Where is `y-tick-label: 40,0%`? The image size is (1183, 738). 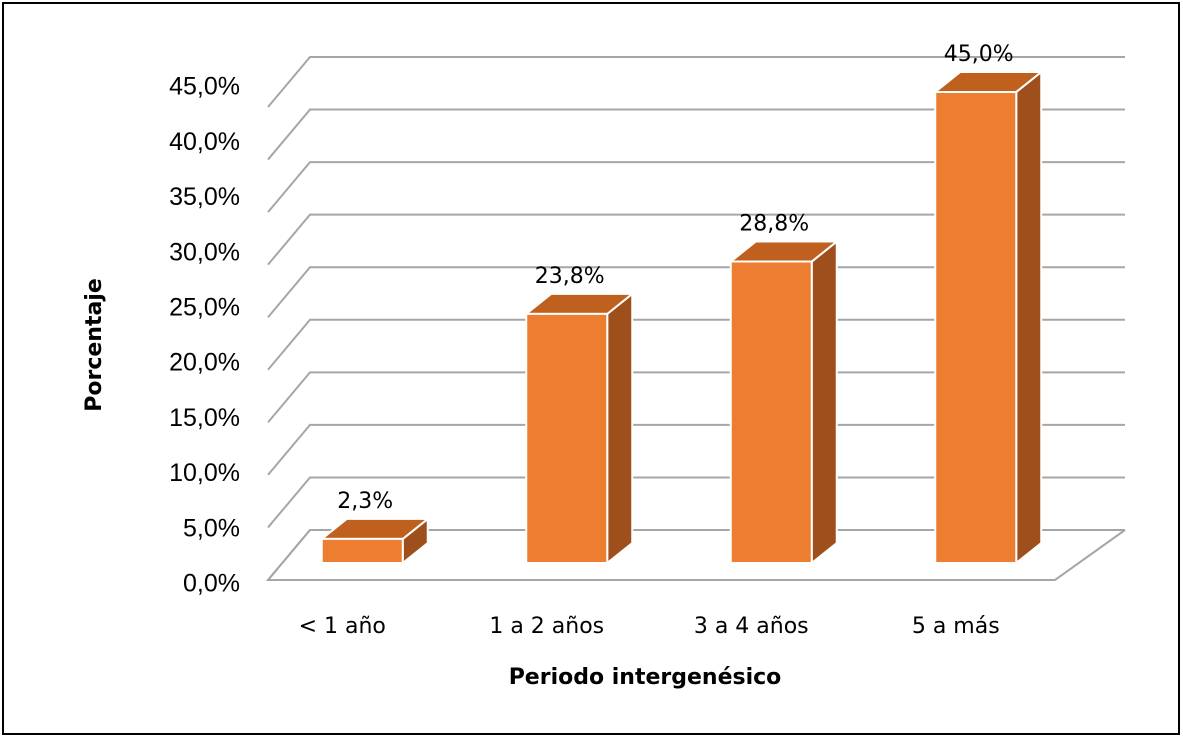 y-tick-label: 40,0% is located at coordinates (204, 142).